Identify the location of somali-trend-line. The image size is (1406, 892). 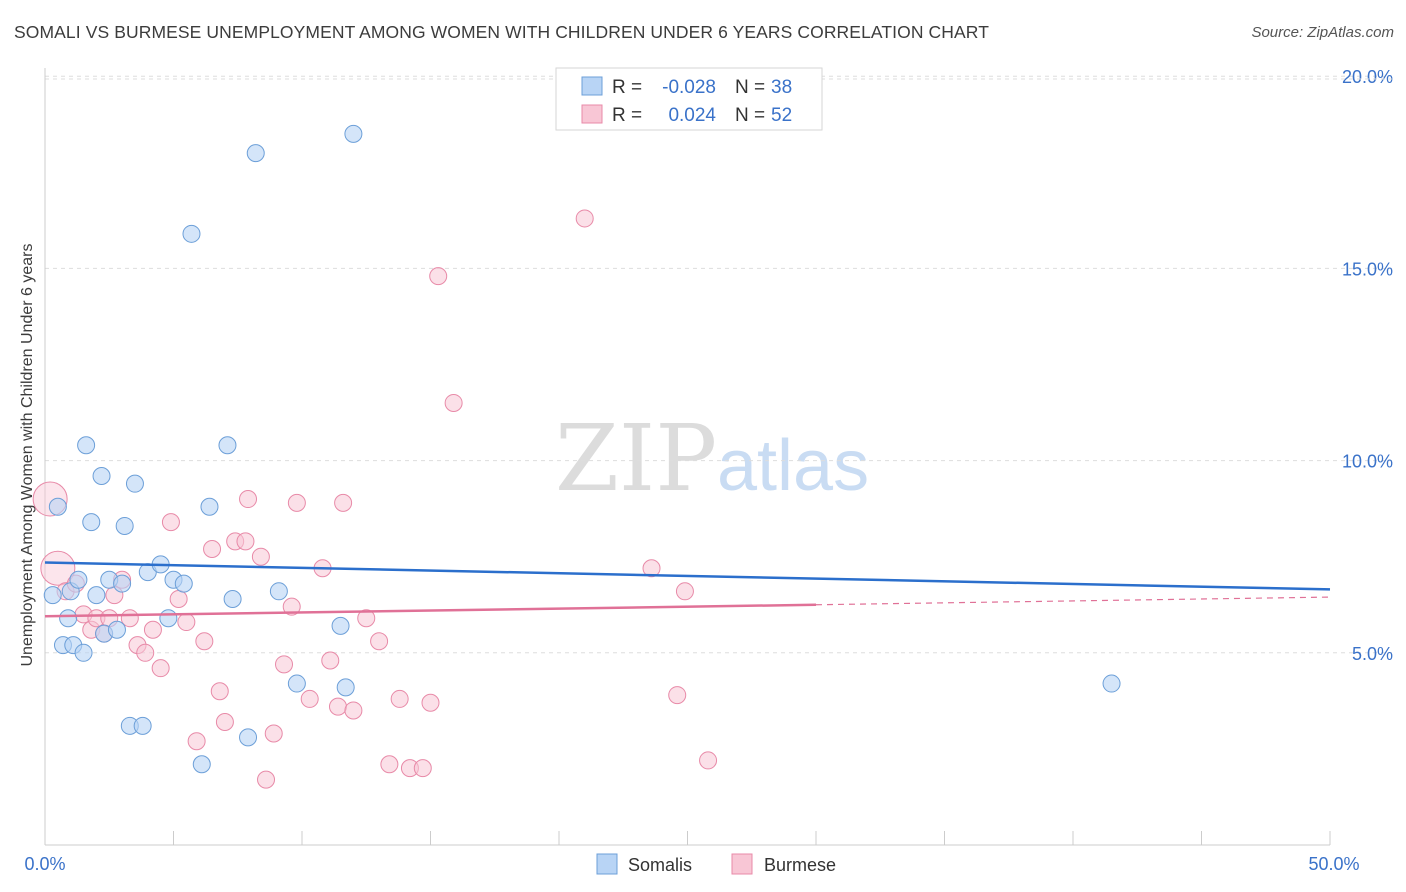
(687, 576).